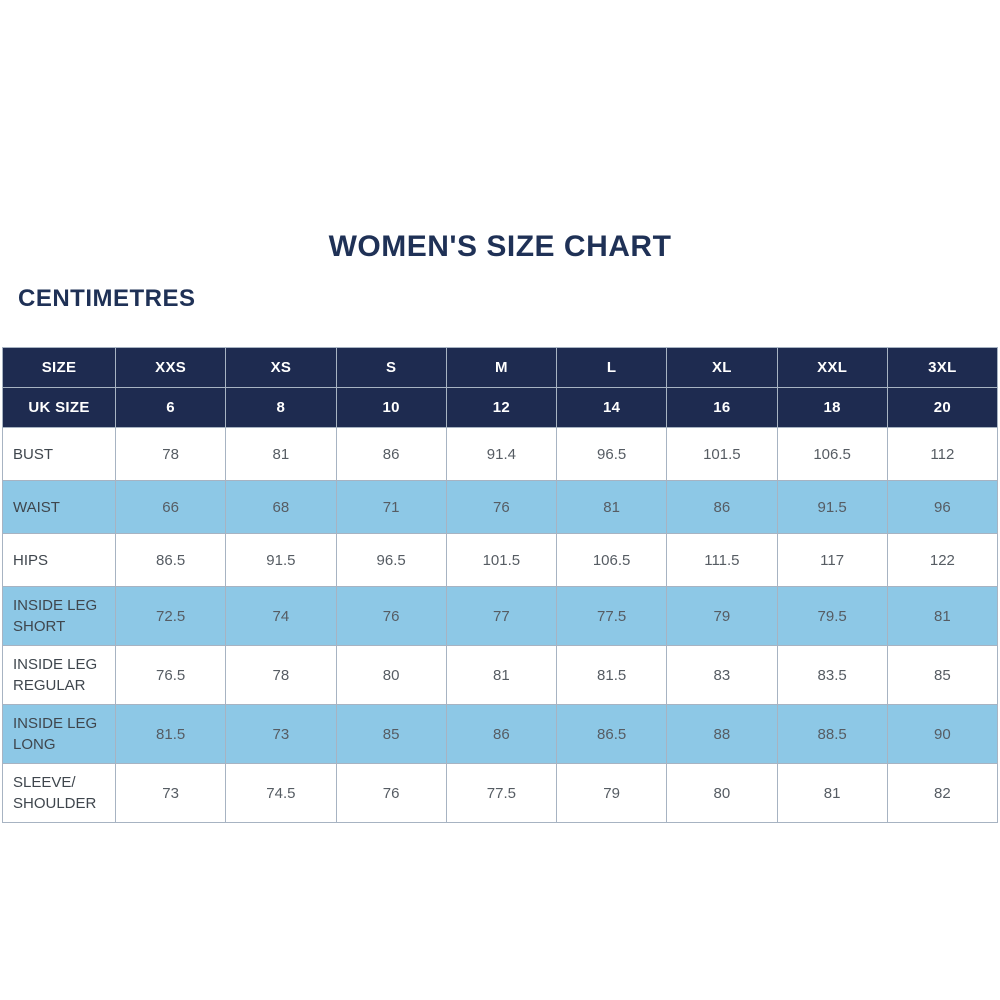  Describe the element at coordinates (391, 507) in the screenshot. I see `data-cell: 71` at that location.